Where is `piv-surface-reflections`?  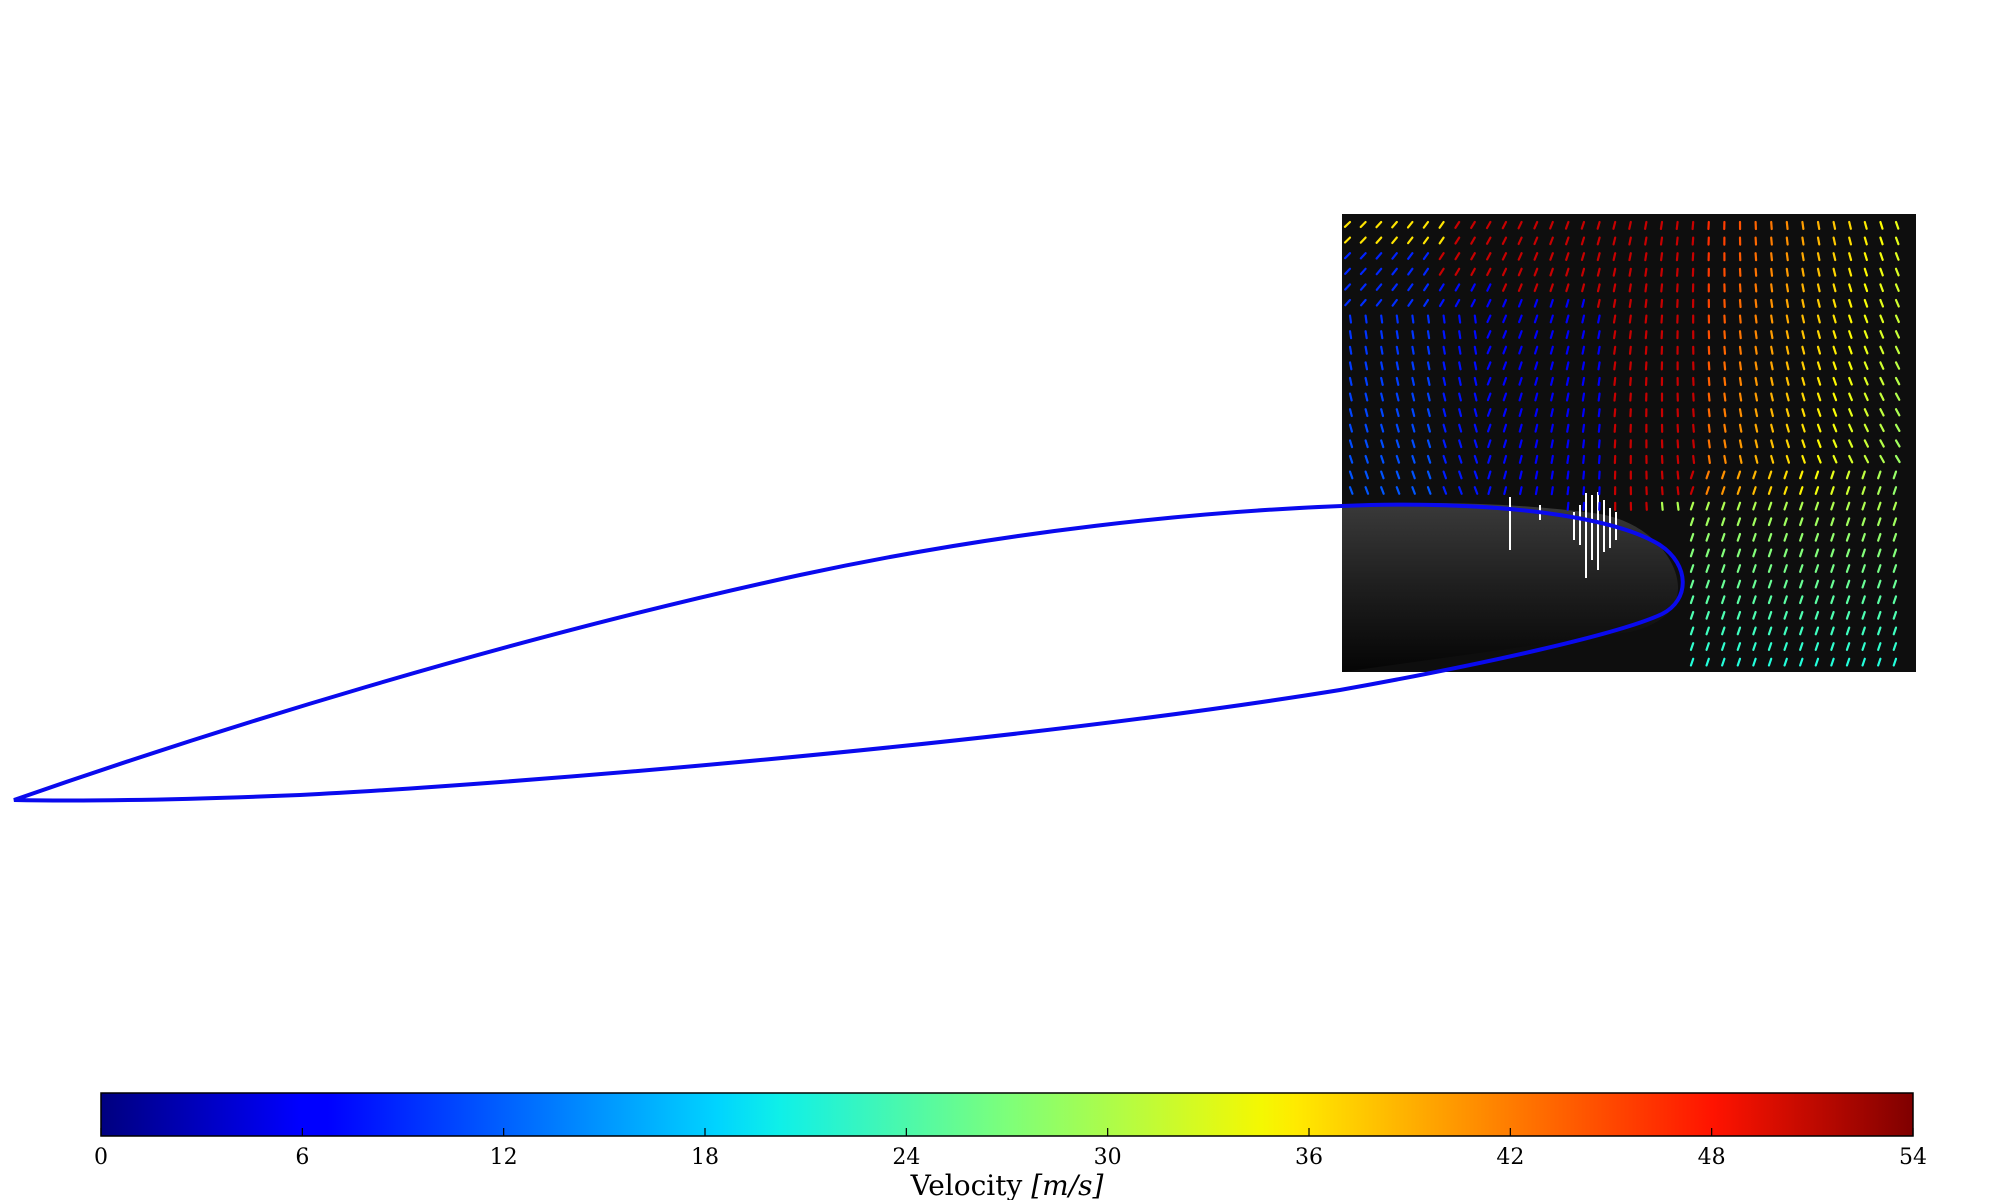 piv-surface-reflections is located at coordinates (1563, 535).